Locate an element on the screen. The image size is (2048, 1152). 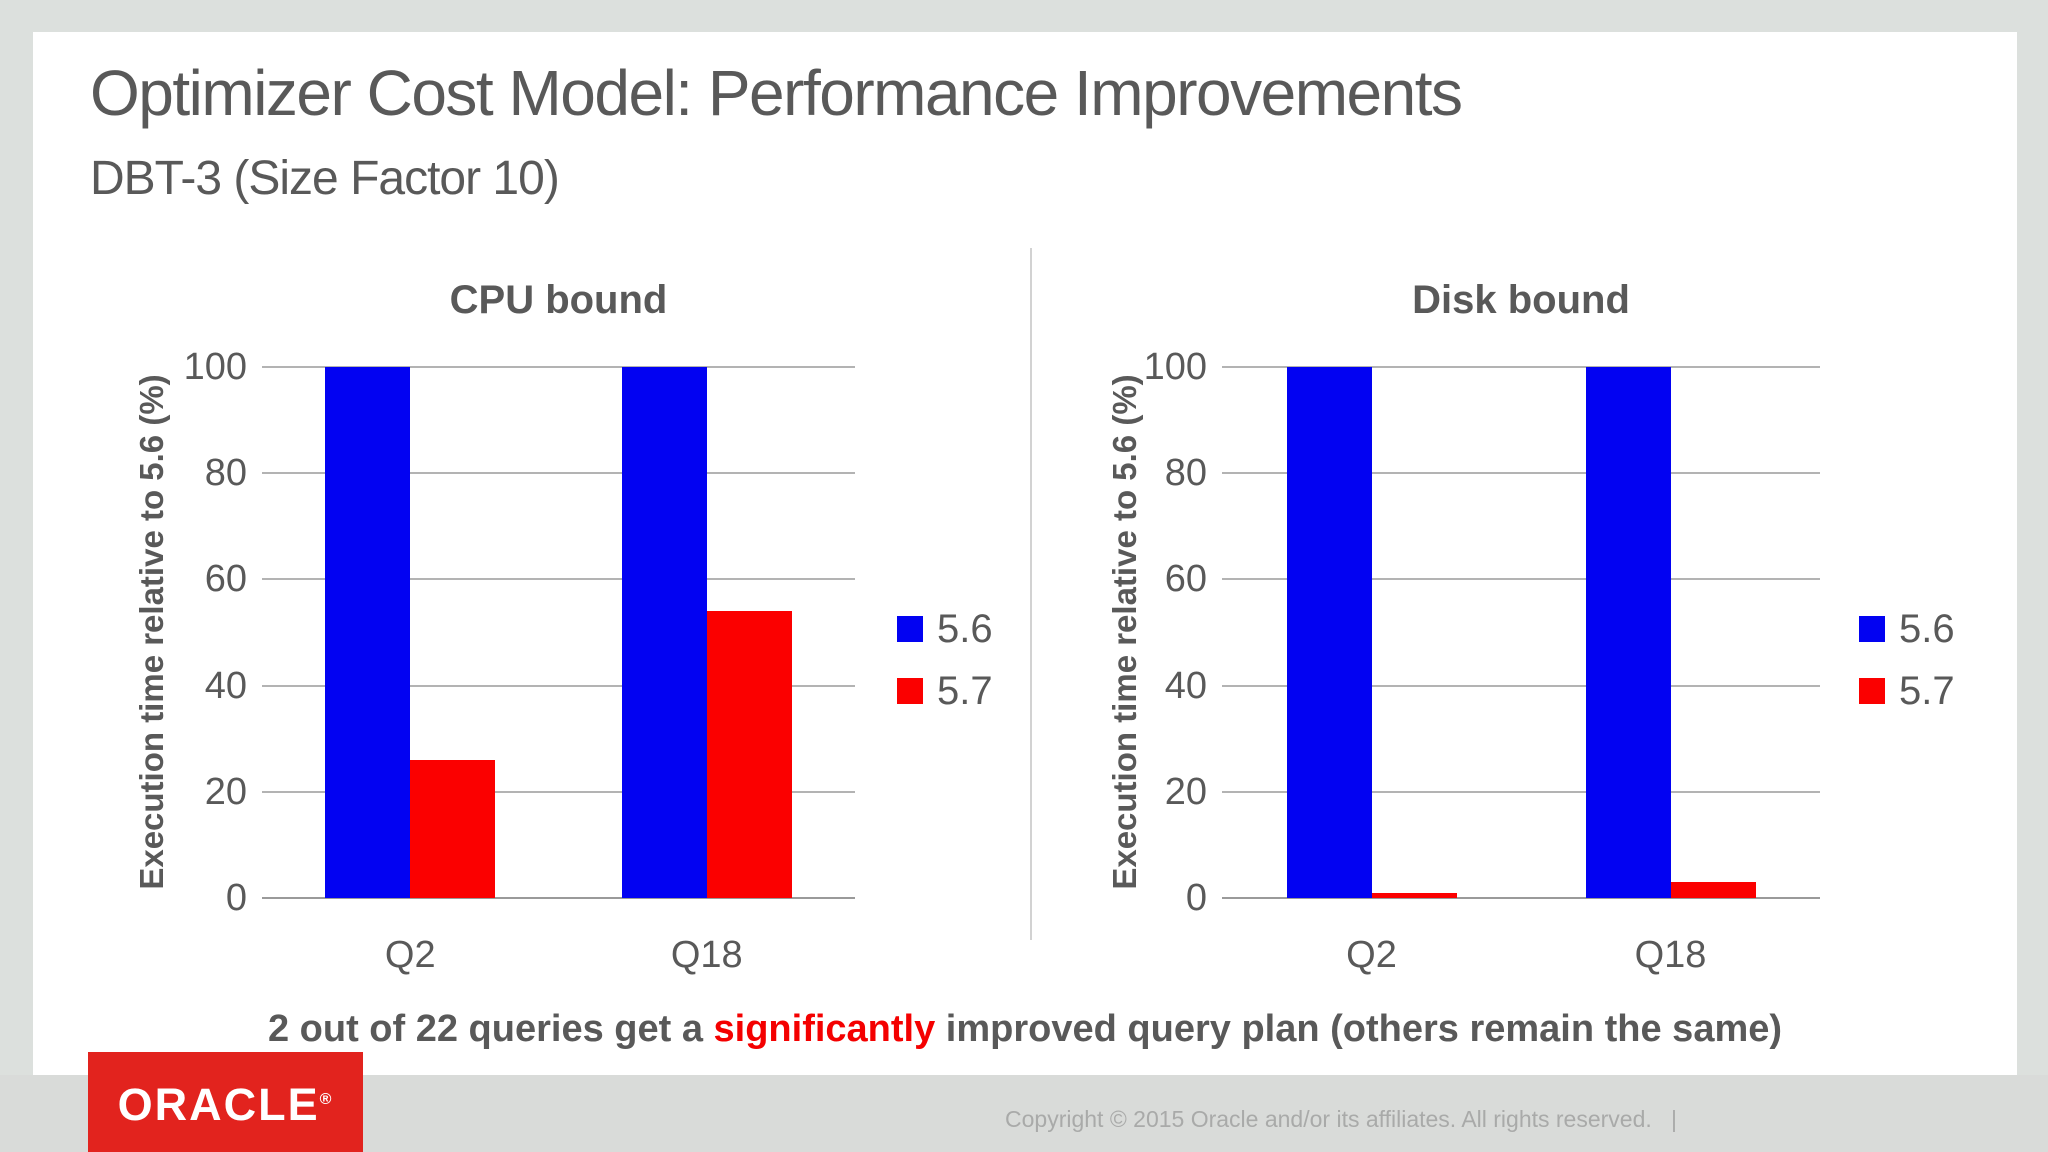
registered-trademark-symbol: ® is located at coordinates (326, 1099).